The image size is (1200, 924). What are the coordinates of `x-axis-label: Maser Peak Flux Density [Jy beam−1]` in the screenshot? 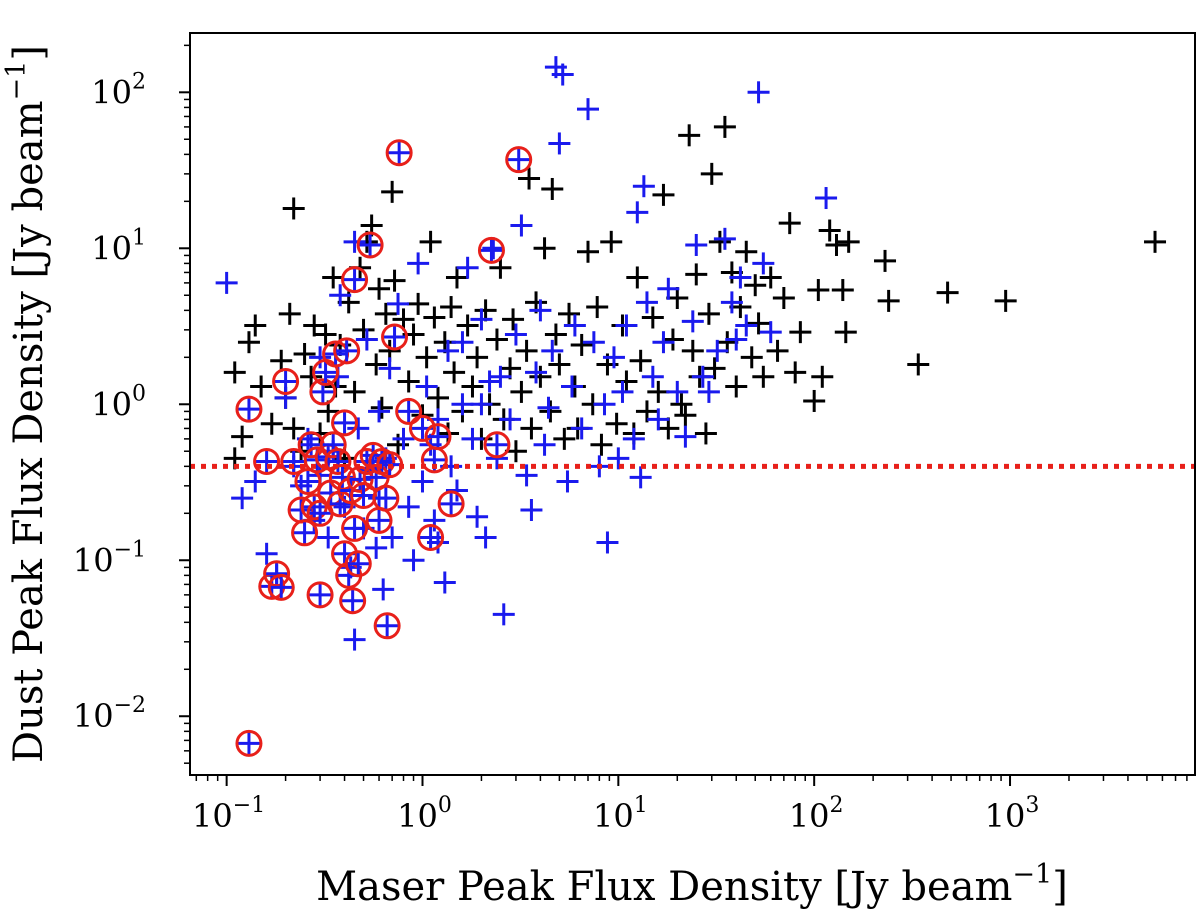 It's located at (692, 884).